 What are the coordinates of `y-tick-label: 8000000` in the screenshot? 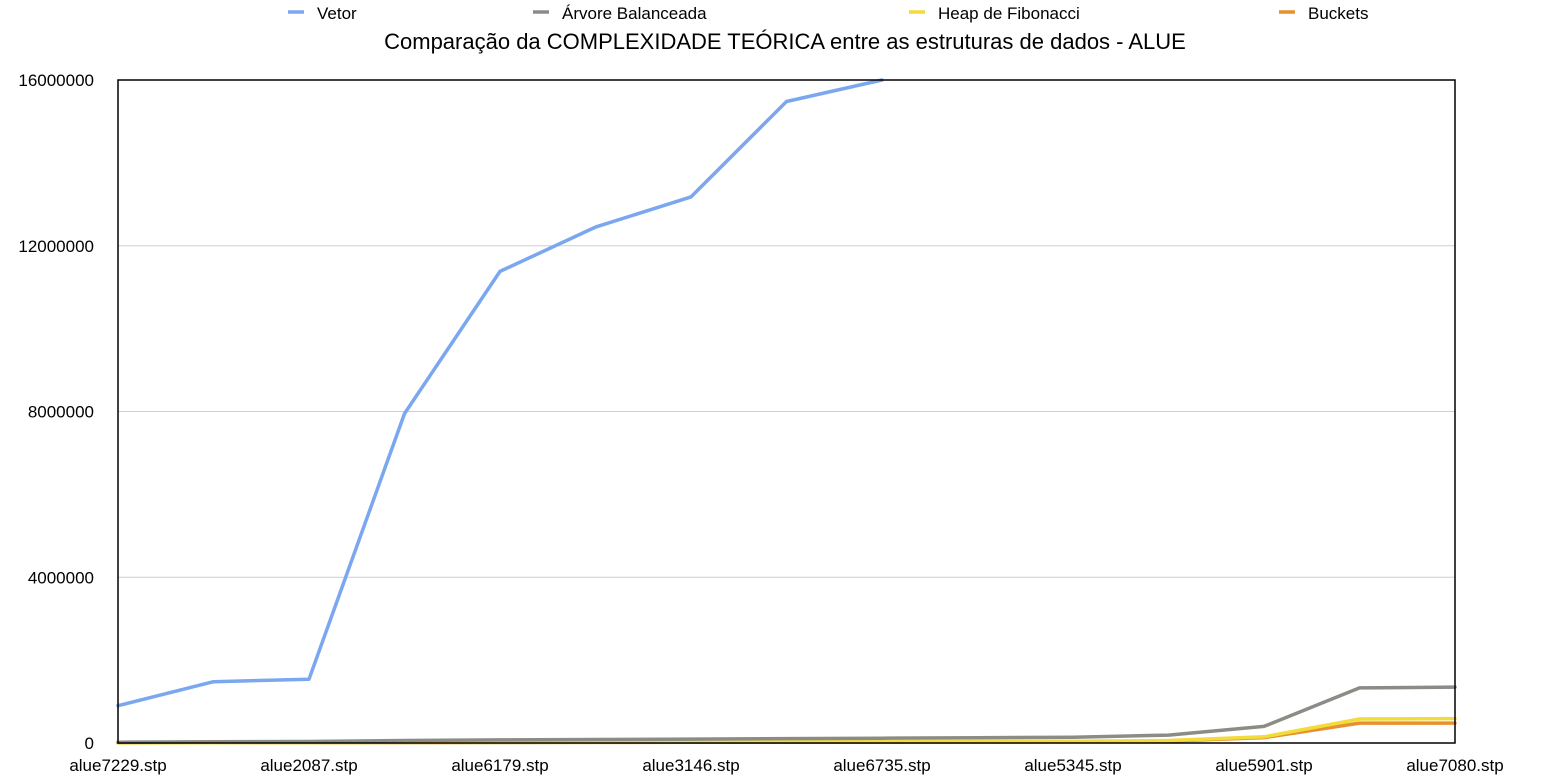 It's located at (61, 412).